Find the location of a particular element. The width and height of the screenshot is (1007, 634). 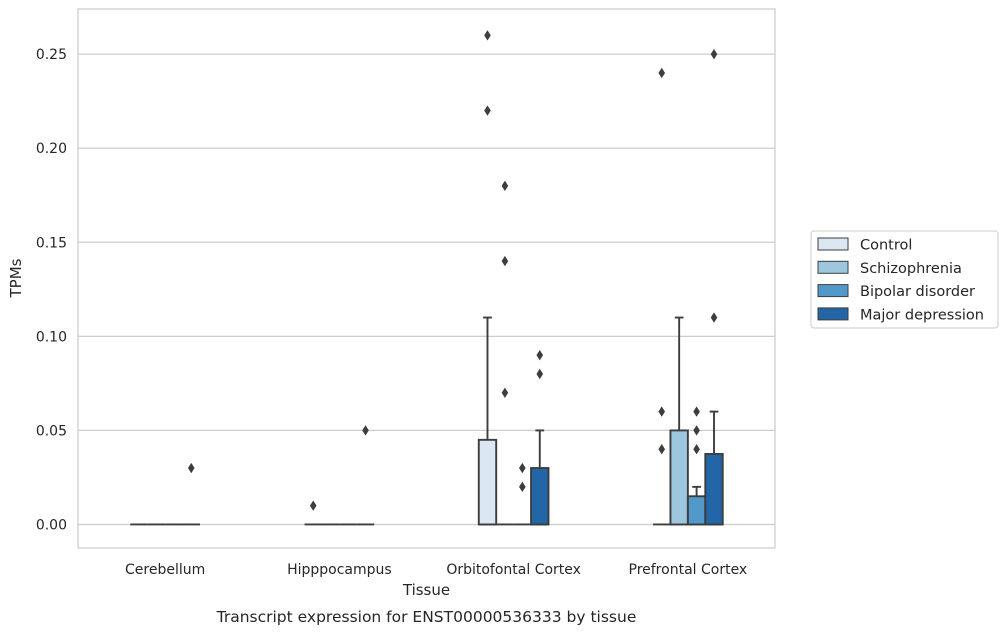

x-tick-label: Cerebellum is located at coordinates (165, 570).